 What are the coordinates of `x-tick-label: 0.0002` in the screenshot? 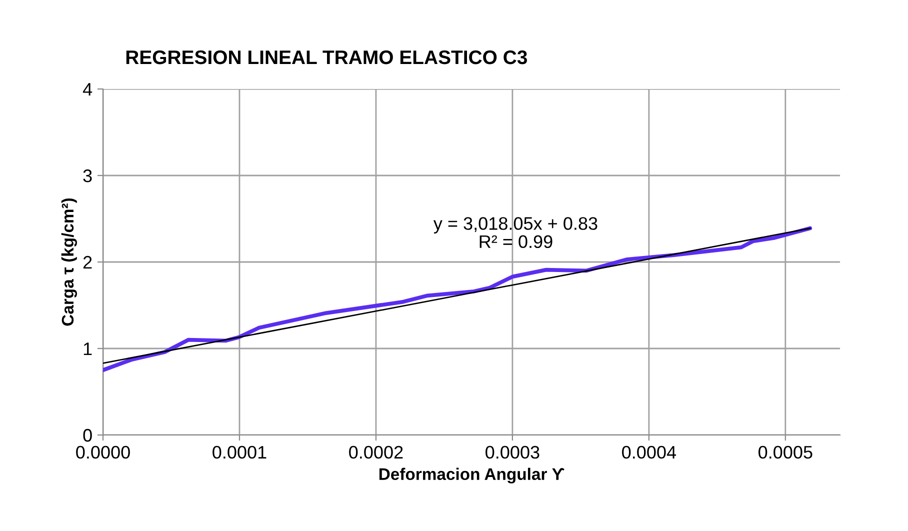 It's located at (376, 452).